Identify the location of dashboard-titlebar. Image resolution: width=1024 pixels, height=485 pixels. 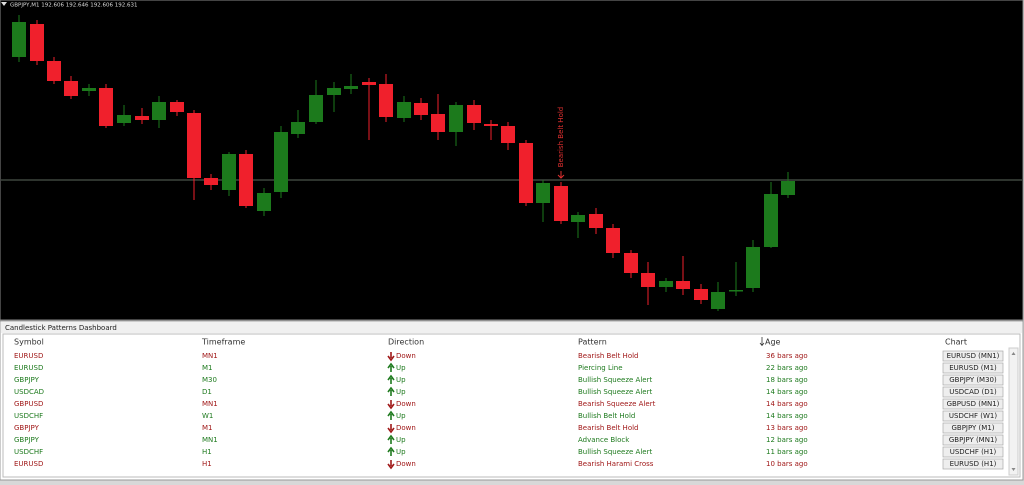
(511, 327).